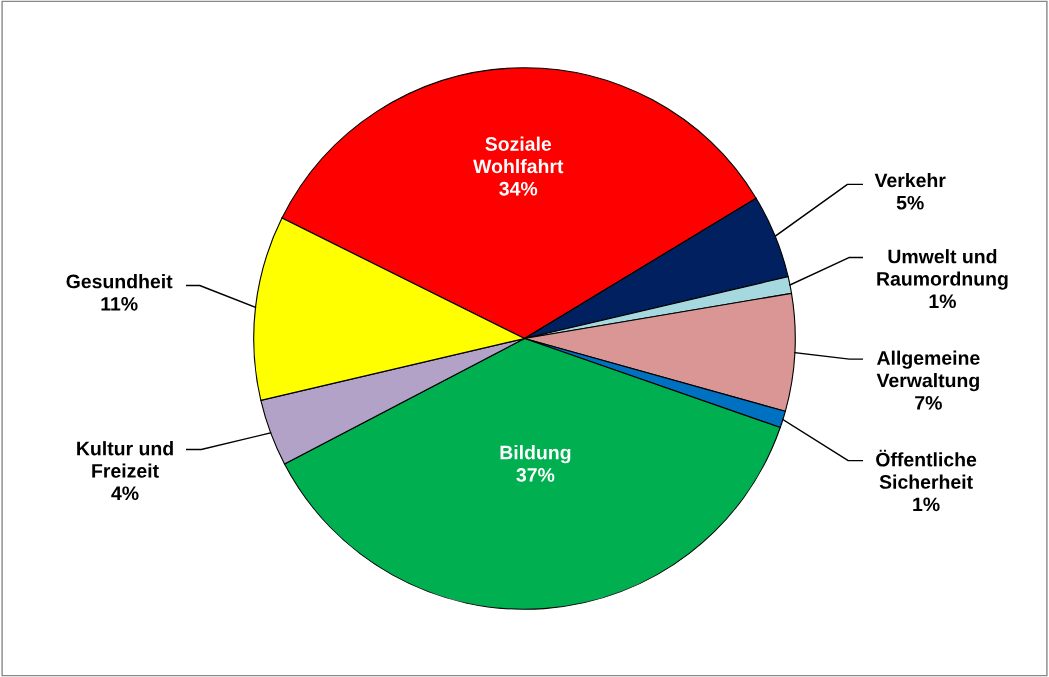 The image size is (1049, 677). Describe the element at coordinates (926, 469) in the screenshot. I see `slice-label: Öffentliche Sicherheit` at that location.